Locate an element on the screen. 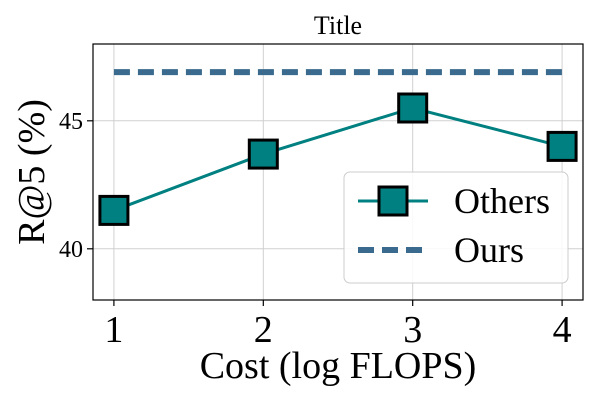 The height and width of the screenshot is (400, 600). y-tick-label-2: 45 is located at coordinates (71, 122).